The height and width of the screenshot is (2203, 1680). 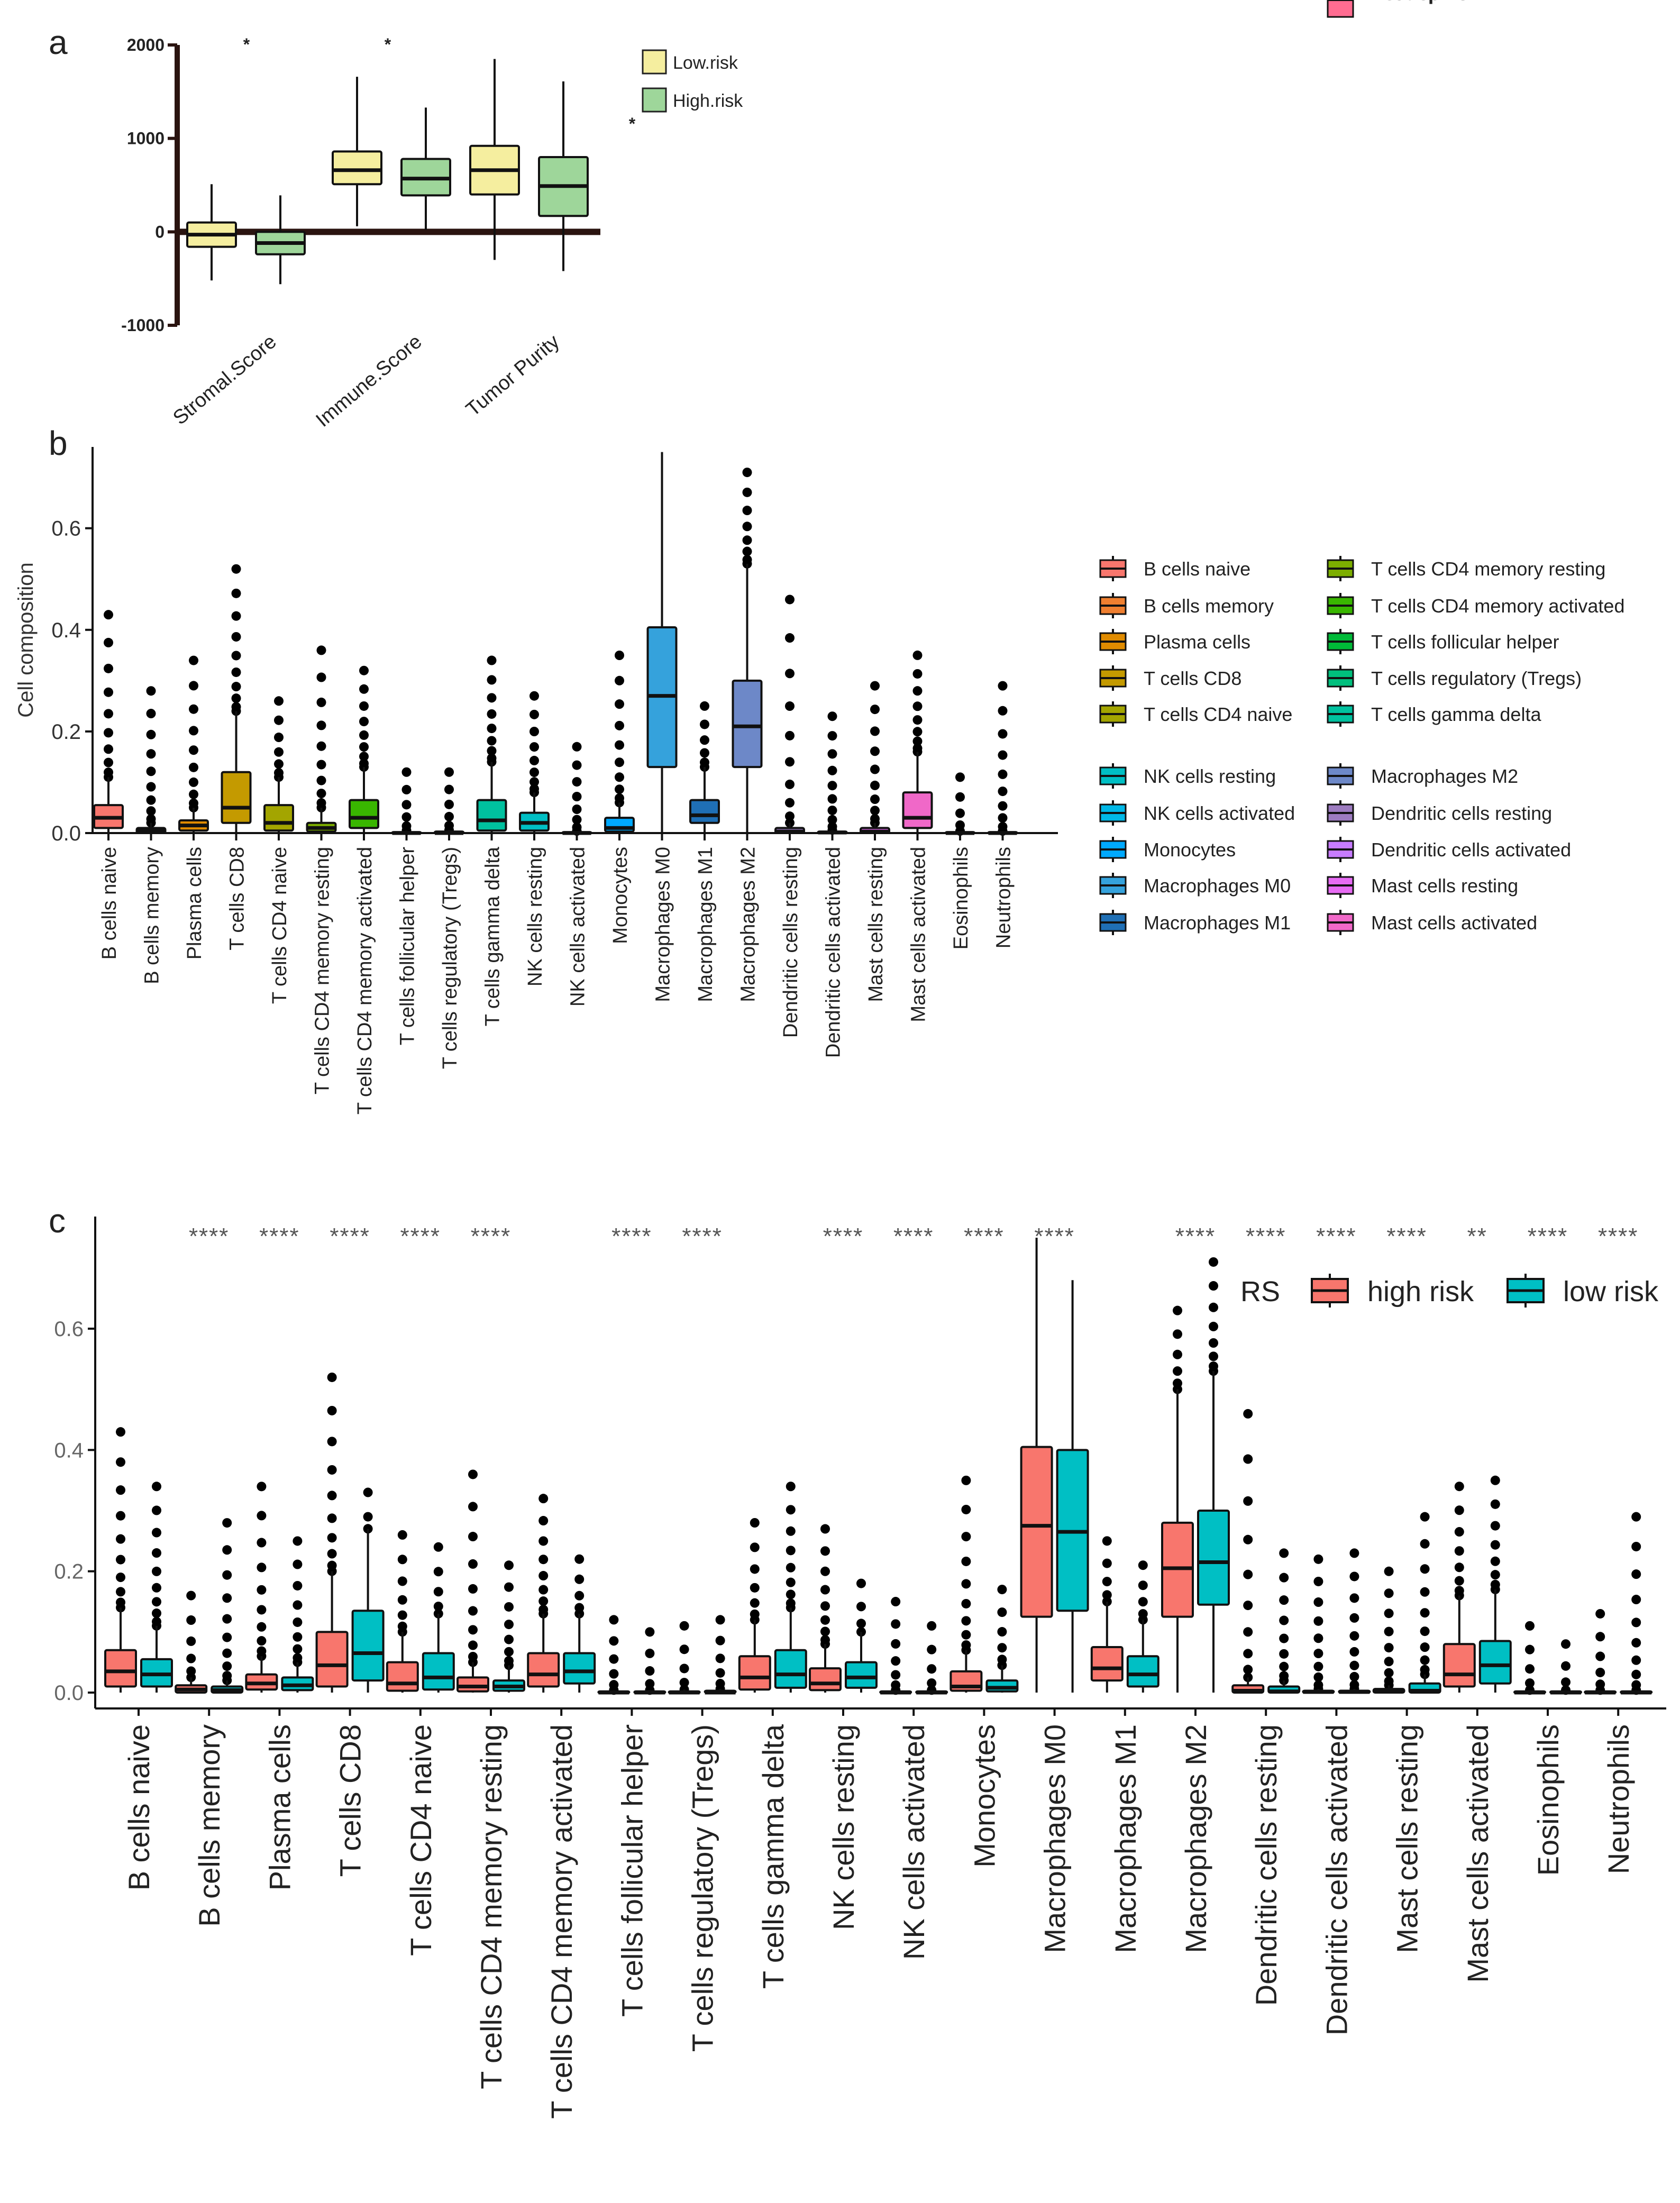 I want to click on y-tick-label: -1000, so click(x=143, y=325).